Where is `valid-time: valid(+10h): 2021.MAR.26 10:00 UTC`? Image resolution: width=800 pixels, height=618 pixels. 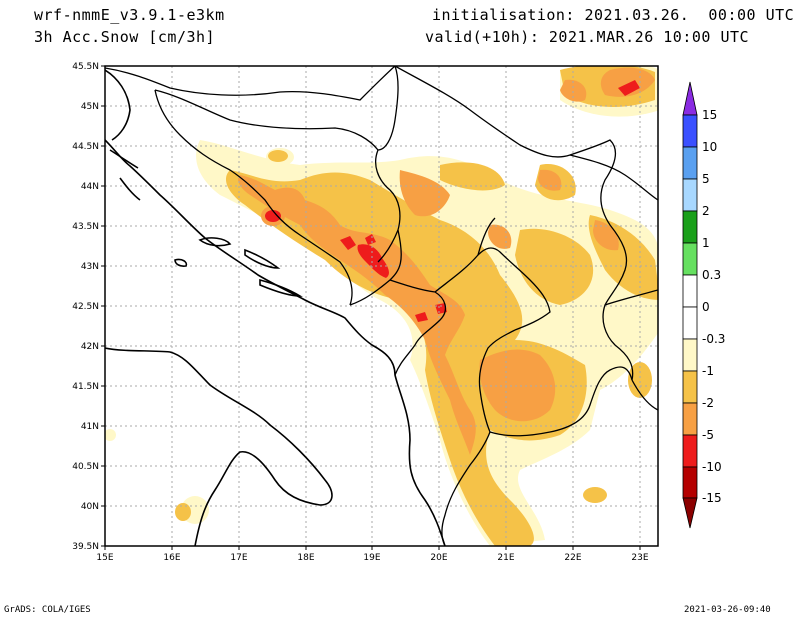
valid-time: valid(+10h): 2021.MAR.26 10:00 UTC is located at coordinates (587, 37).